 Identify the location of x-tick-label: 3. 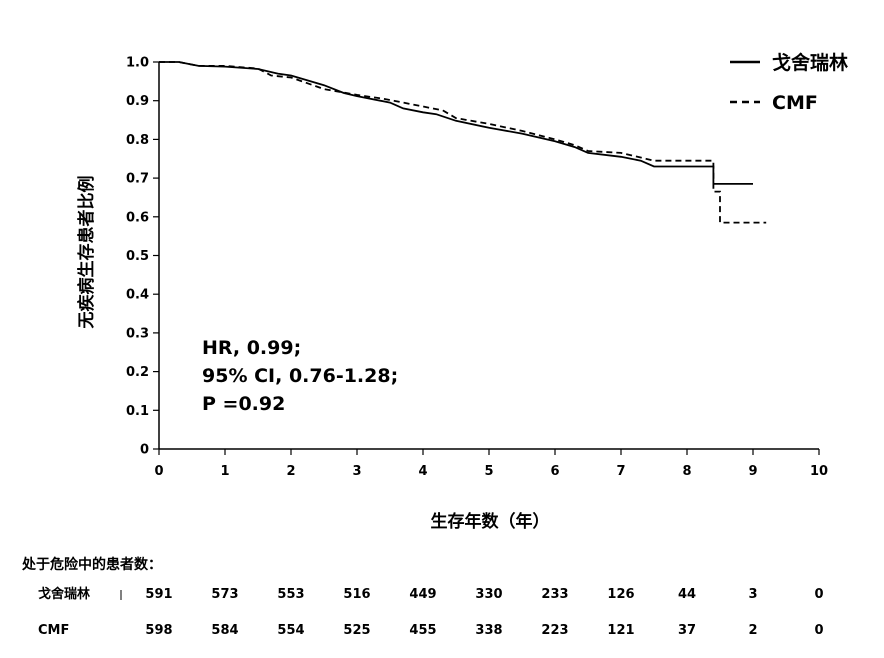
(356, 471).